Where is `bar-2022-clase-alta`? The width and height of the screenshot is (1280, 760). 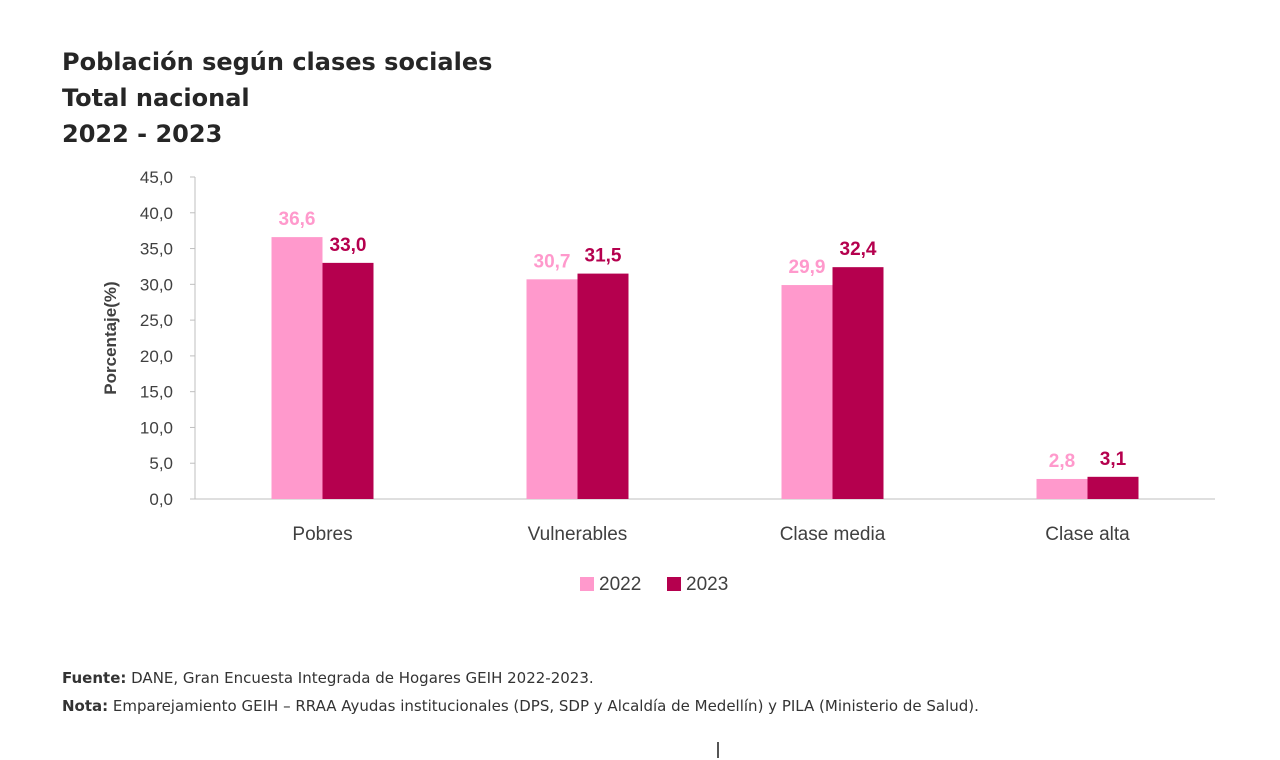
bar-2022-clase-alta is located at coordinates (1062, 488).